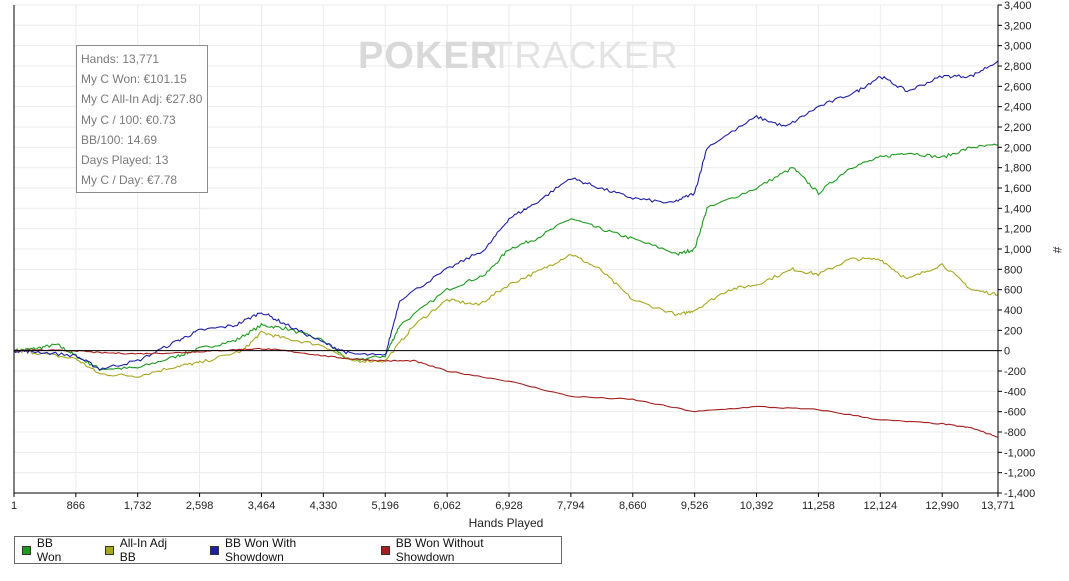 This screenshot has width=1069, height=581. Describe the element at coordinates (509, 506) in the screenshot. I see `x-tick-label-6928: 6,928` at that location.